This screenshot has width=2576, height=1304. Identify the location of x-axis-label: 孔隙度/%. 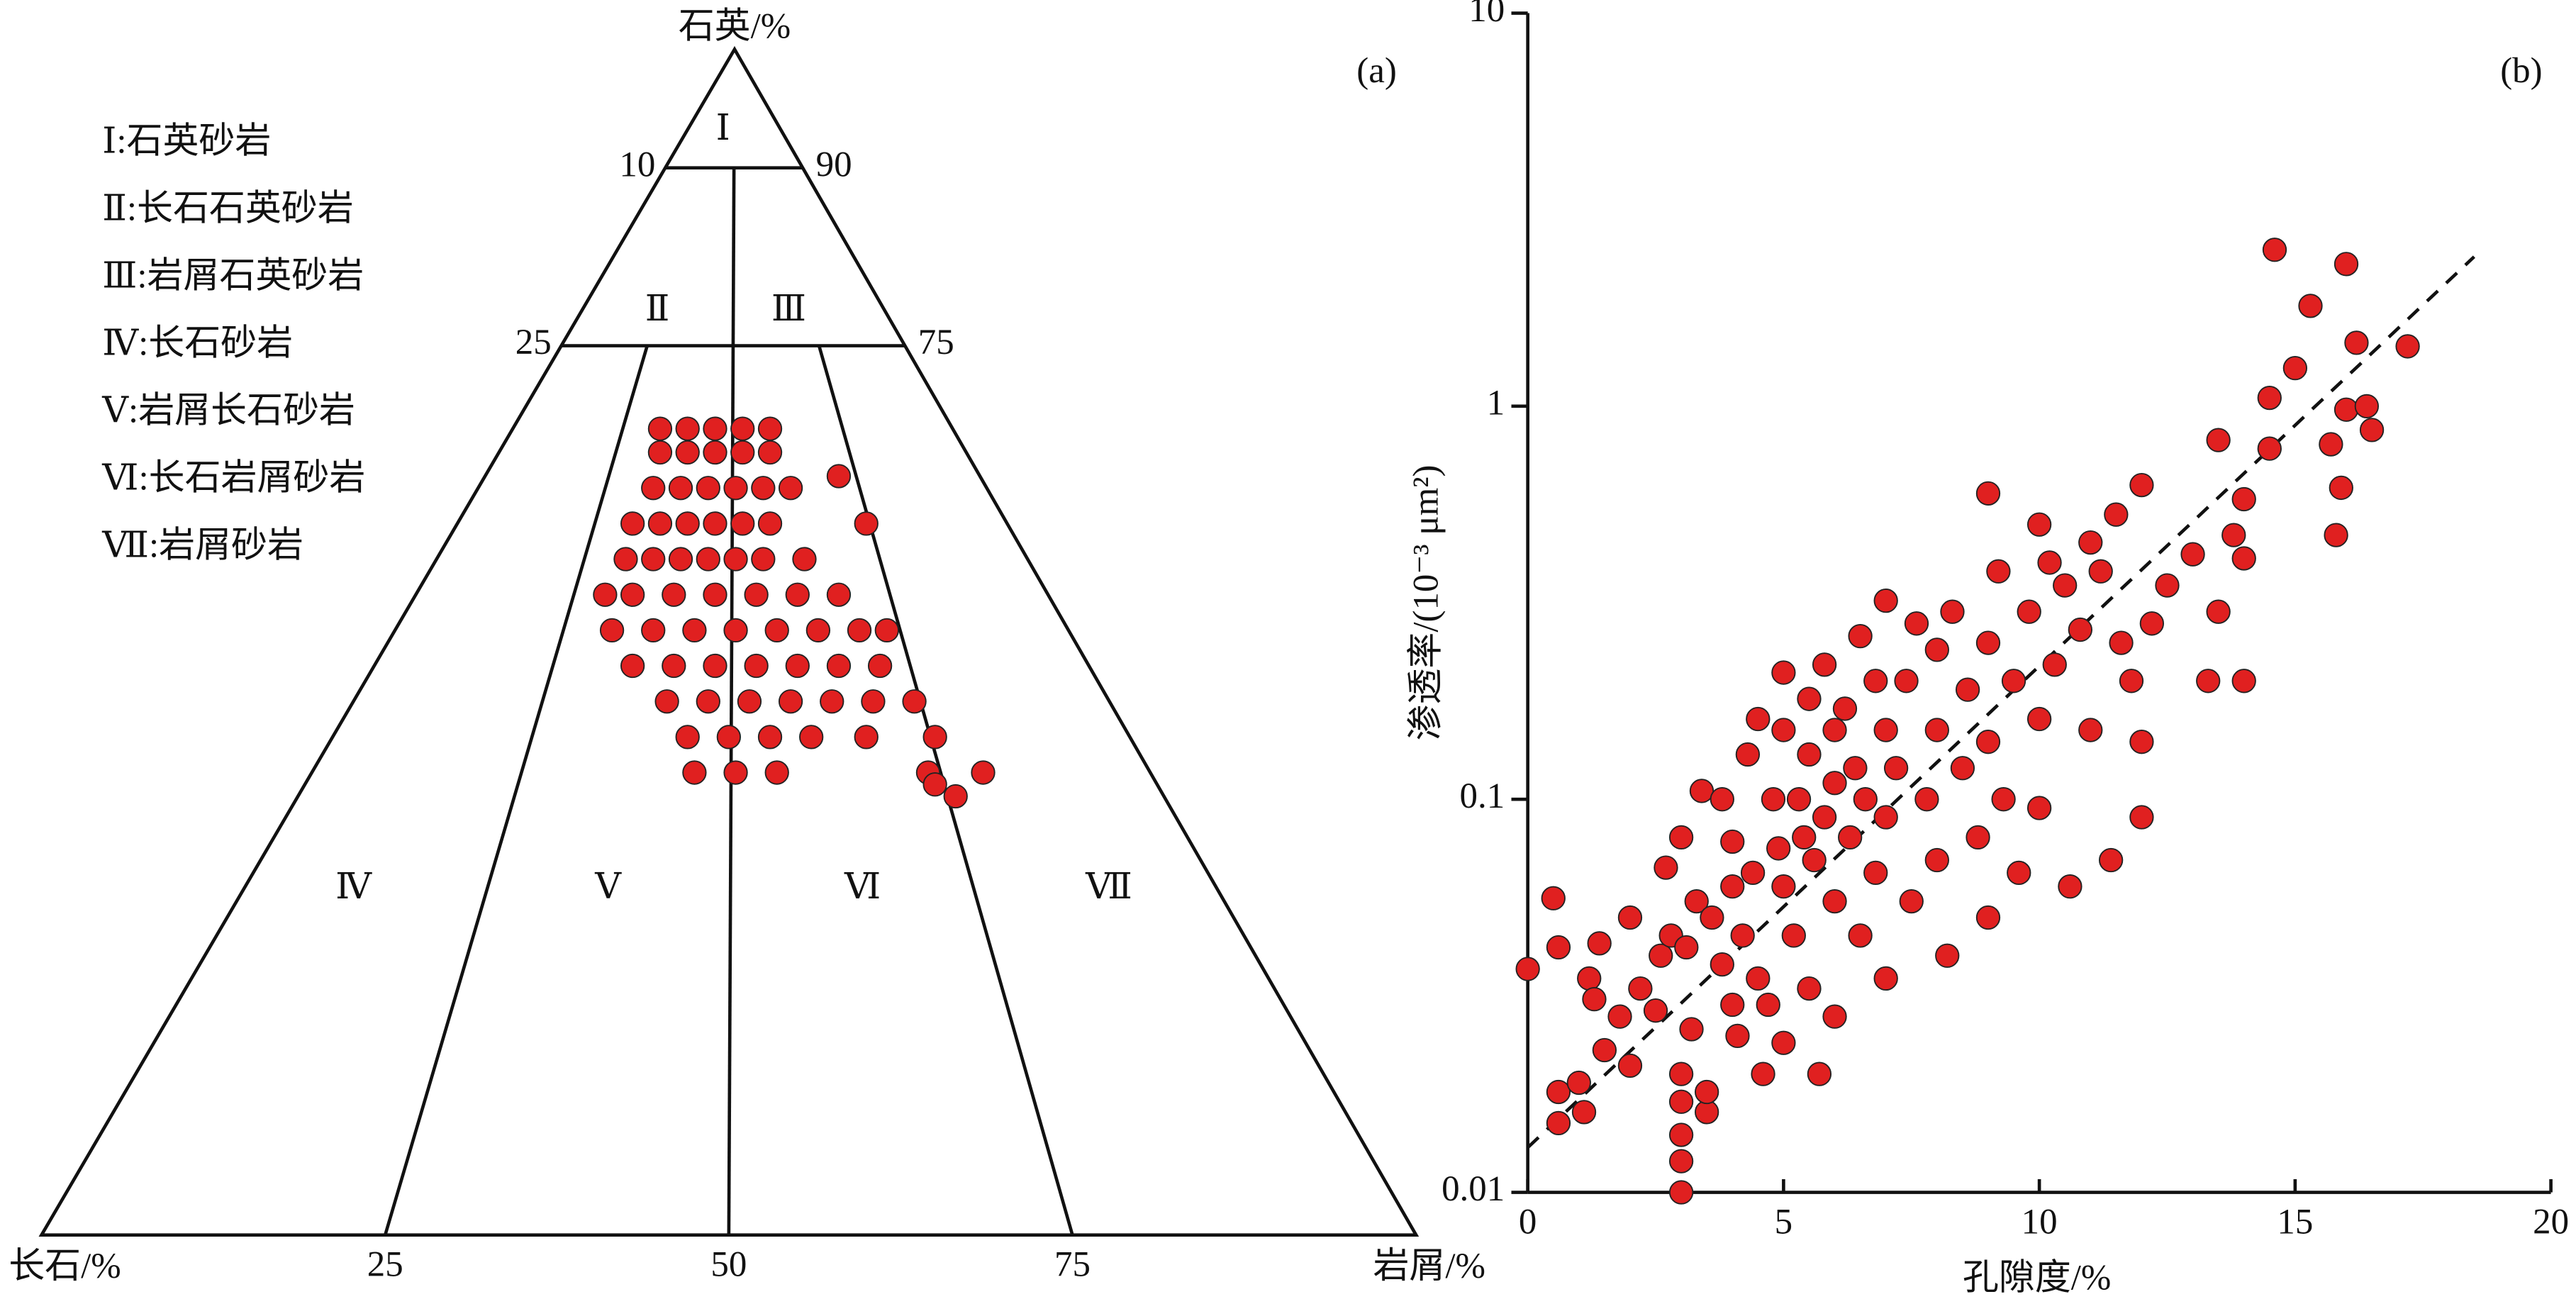
(2037, 1278).